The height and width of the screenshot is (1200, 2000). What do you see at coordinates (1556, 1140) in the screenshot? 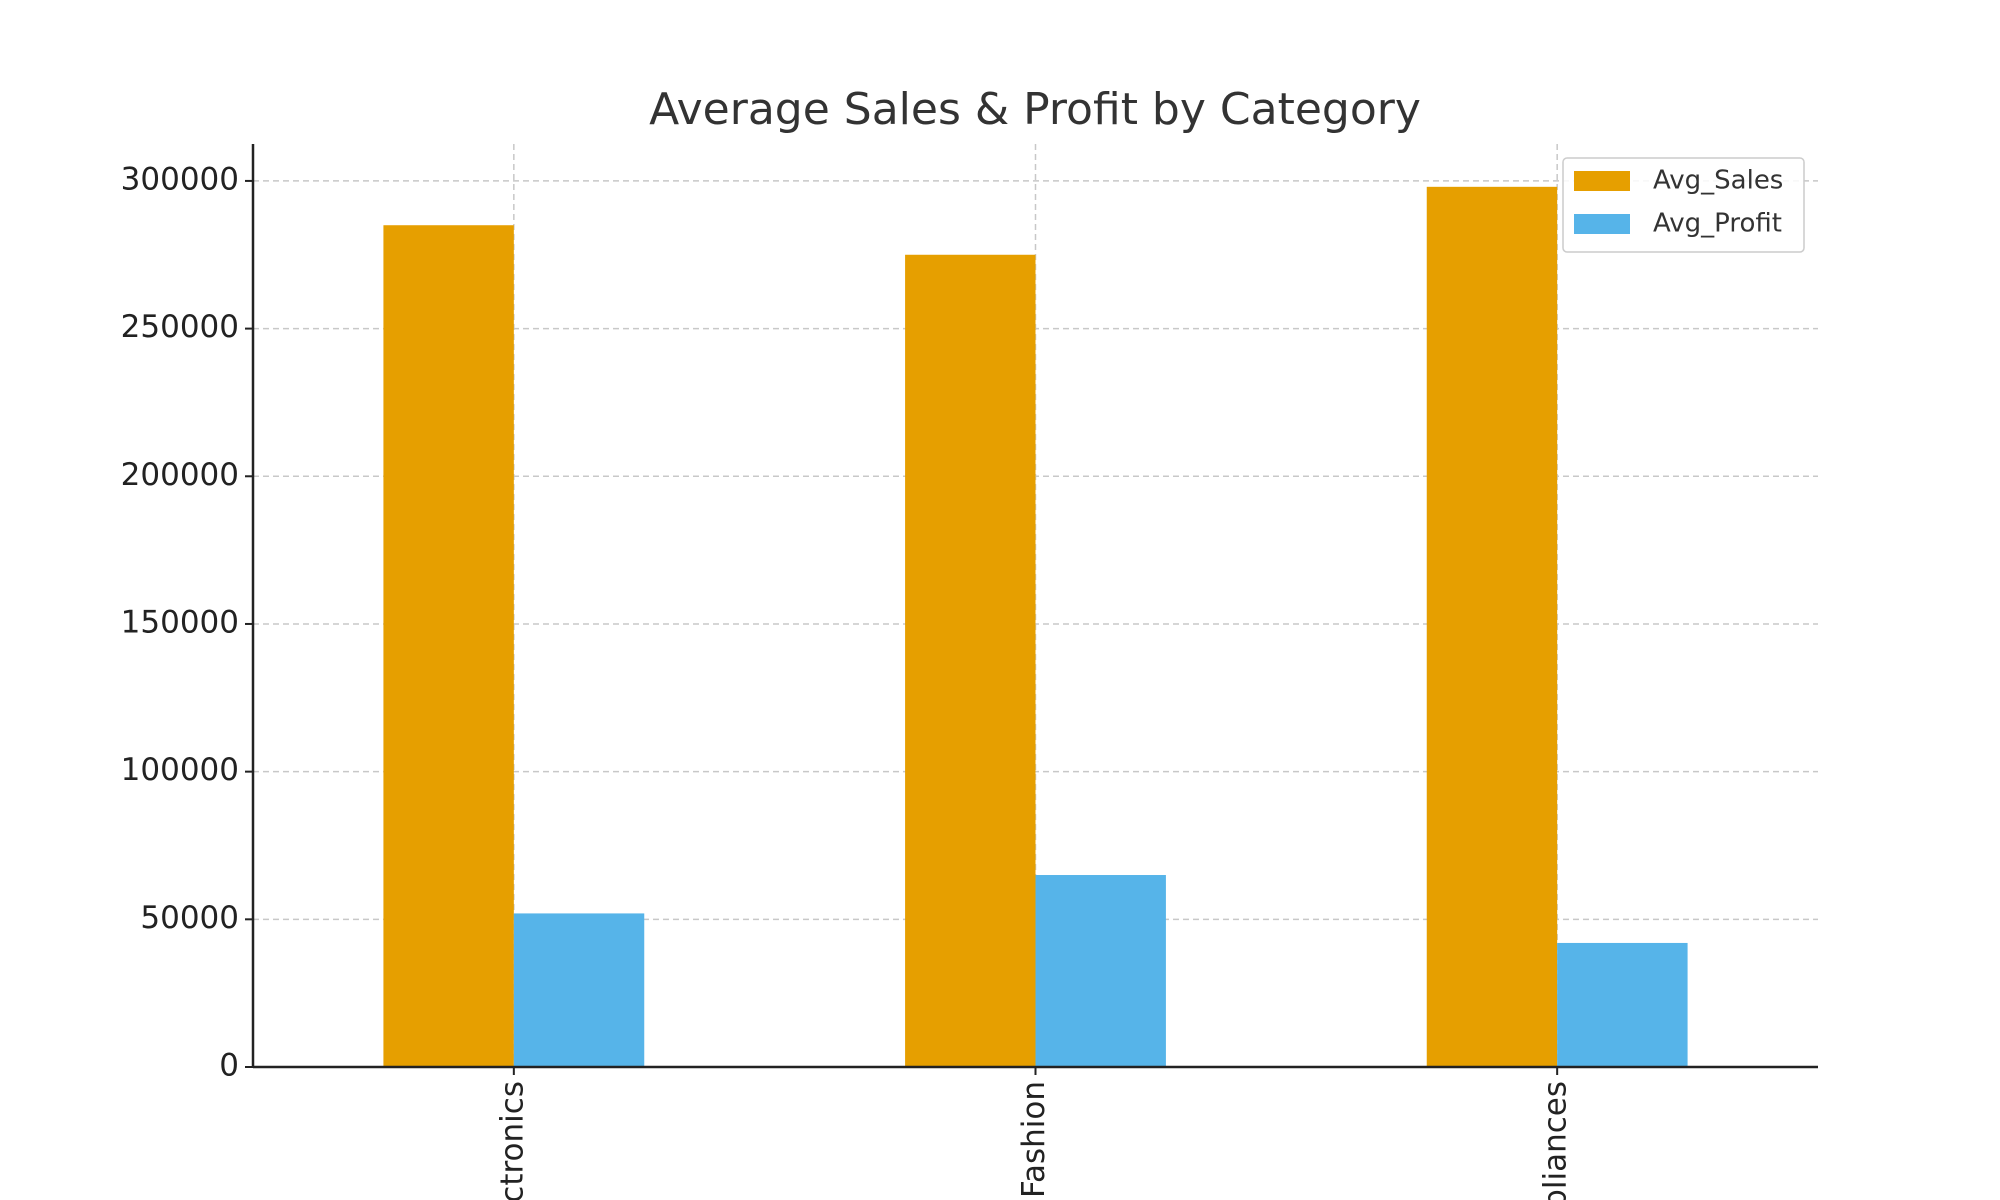
I see `x-tick-label: Appliances` at bounding box center [1556, 1140].